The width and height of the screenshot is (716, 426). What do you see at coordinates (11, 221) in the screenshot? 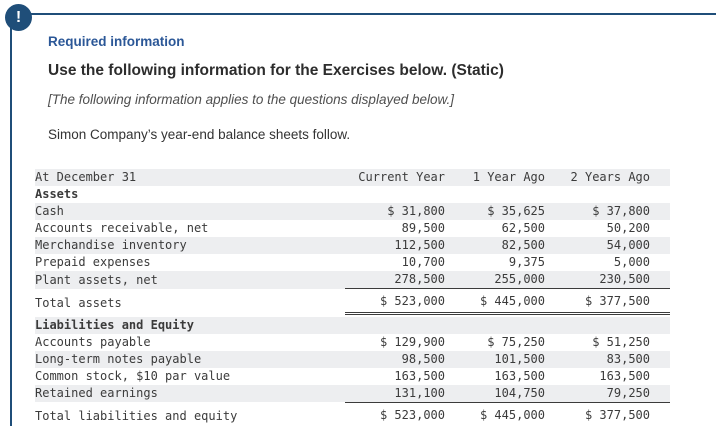
I see `panel-left-border` at bounding box center [11, 221].